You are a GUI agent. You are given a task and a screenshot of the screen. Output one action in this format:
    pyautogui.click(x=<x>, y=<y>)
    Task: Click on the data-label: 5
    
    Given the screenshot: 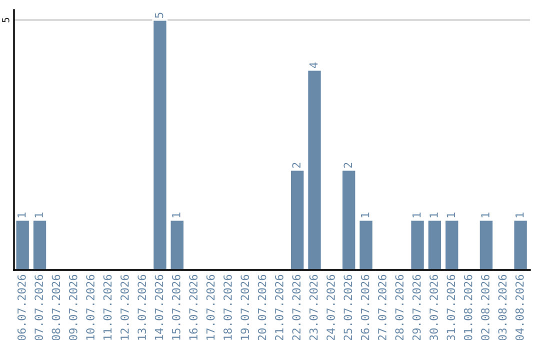 What is the action you would take?
    pyautogui.click(x=159, y=15)
    